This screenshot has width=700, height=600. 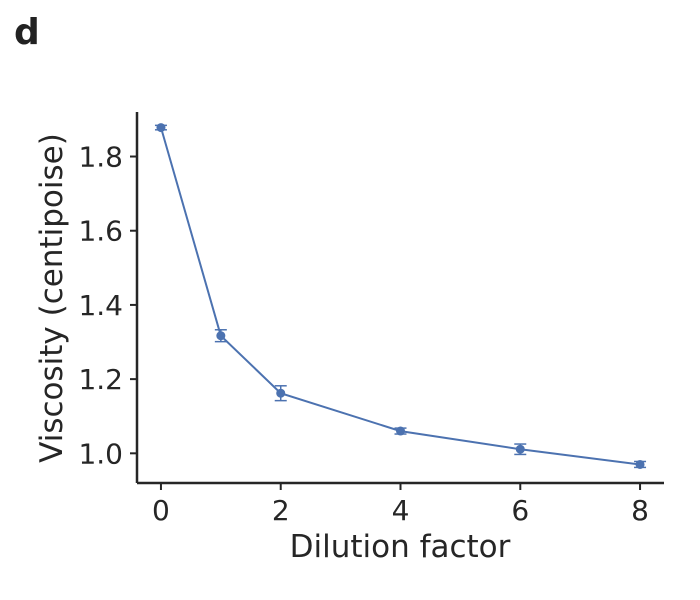 I want to click on y-axis-title: Viscosity (centipoise), so click(x=52, y=298).